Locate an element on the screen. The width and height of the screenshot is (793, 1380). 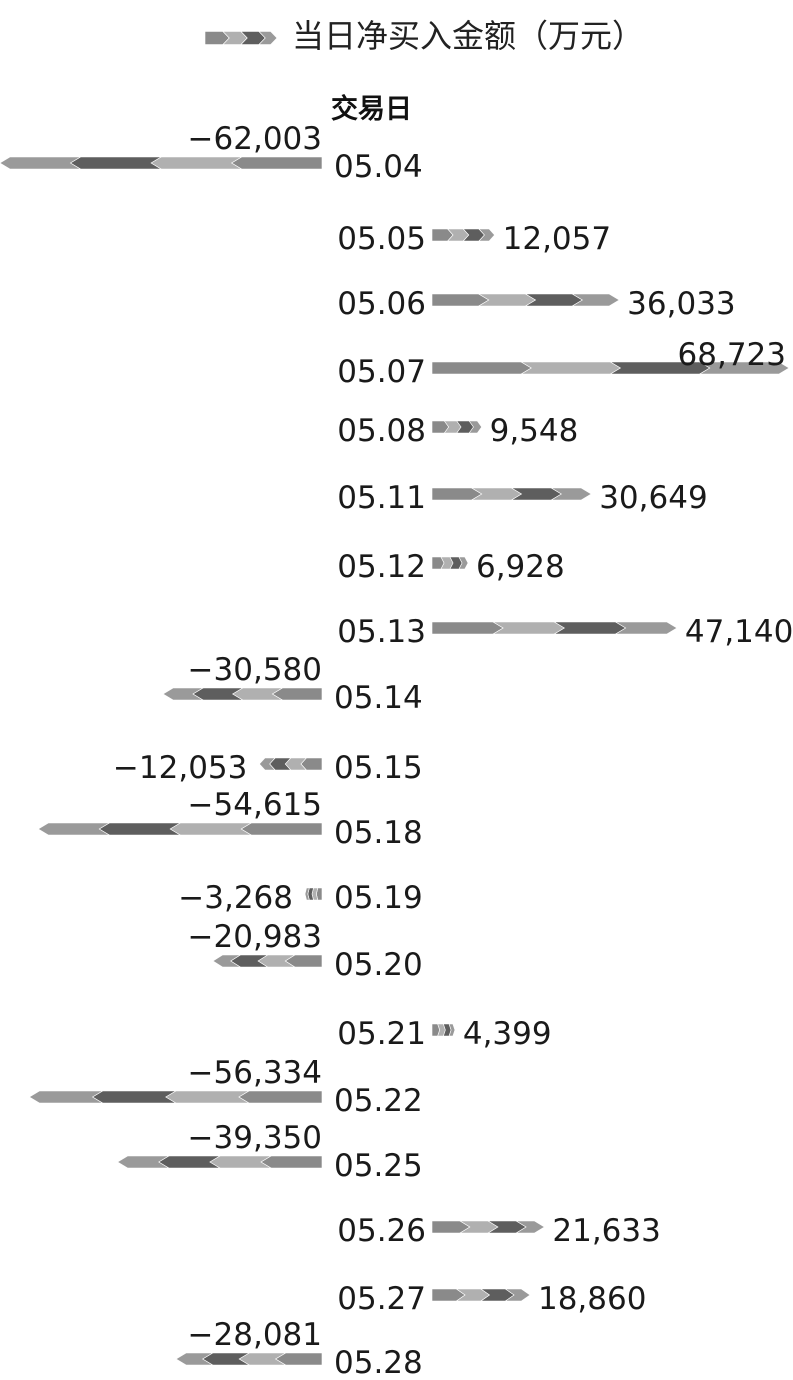
category-tick-label: 05.18 is located at coordinates (378, 833).